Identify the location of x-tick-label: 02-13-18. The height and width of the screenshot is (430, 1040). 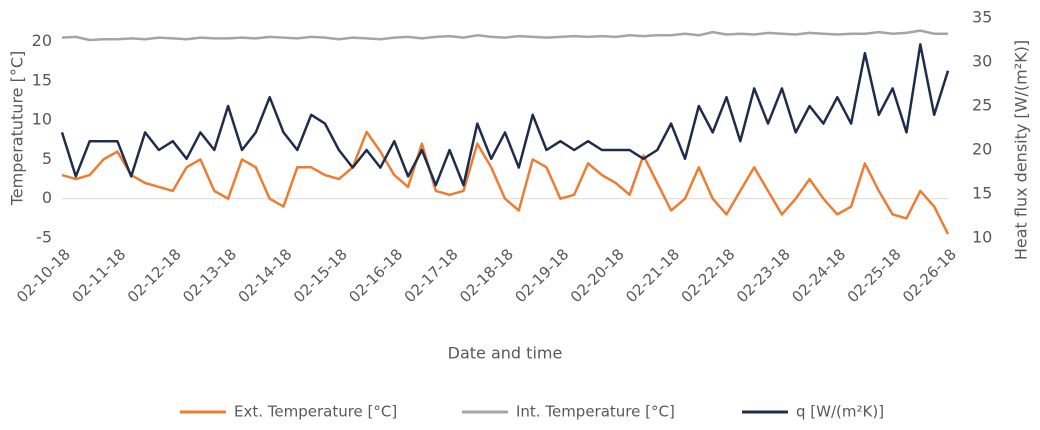
(209, 275).